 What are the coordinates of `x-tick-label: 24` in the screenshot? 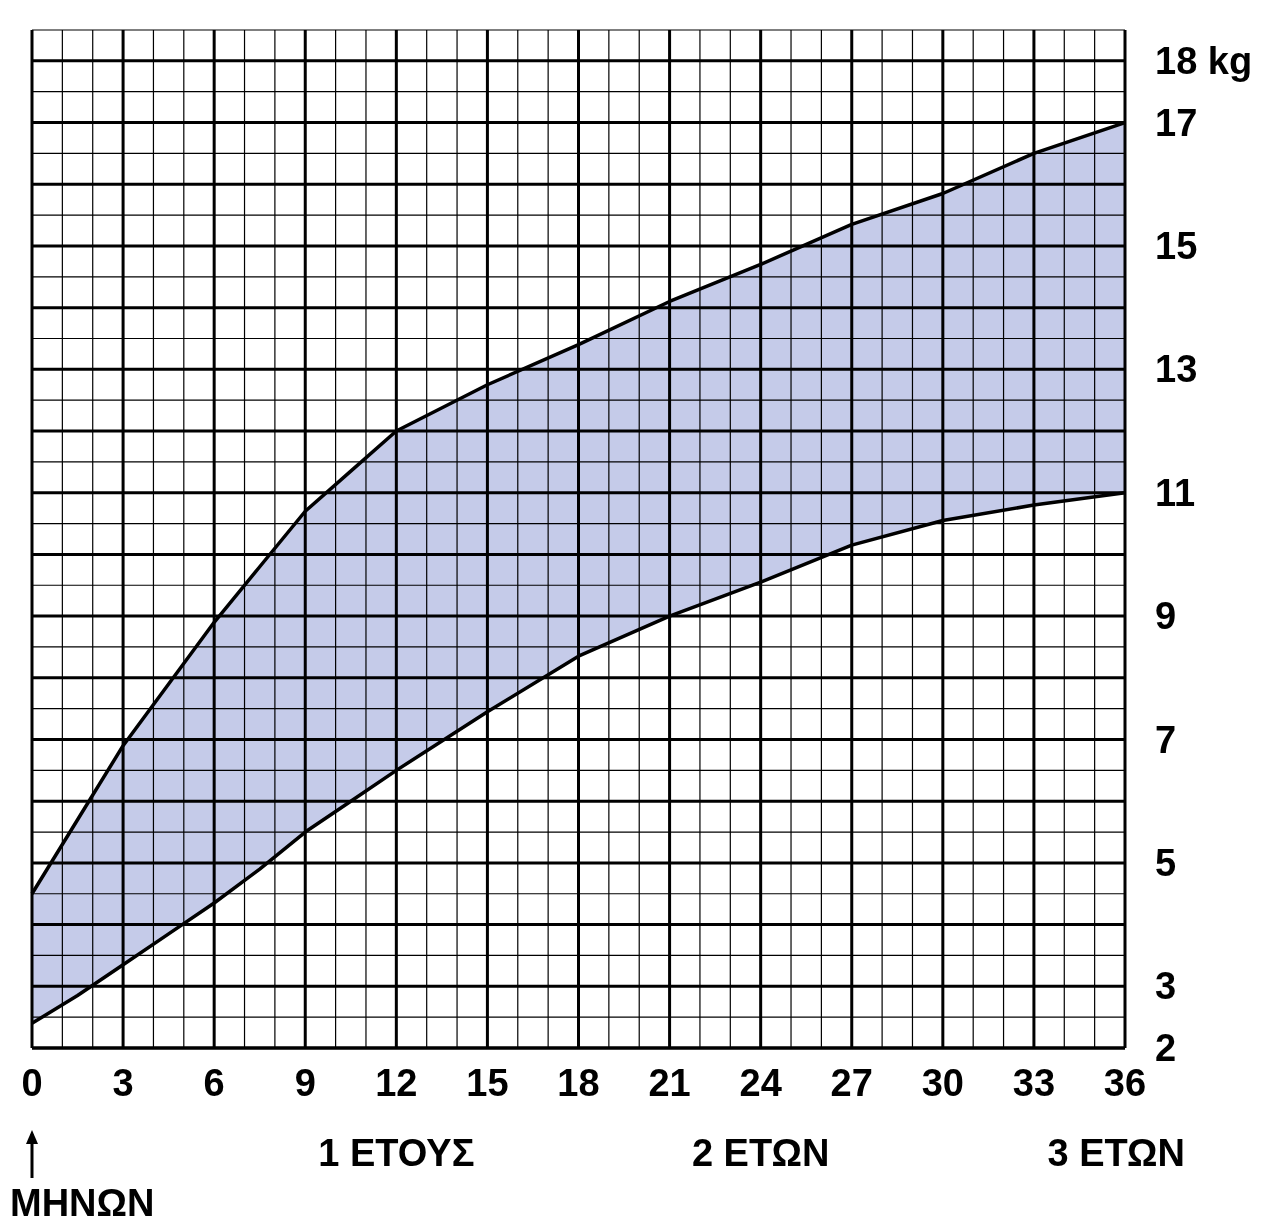 It's located at (760, 1083).